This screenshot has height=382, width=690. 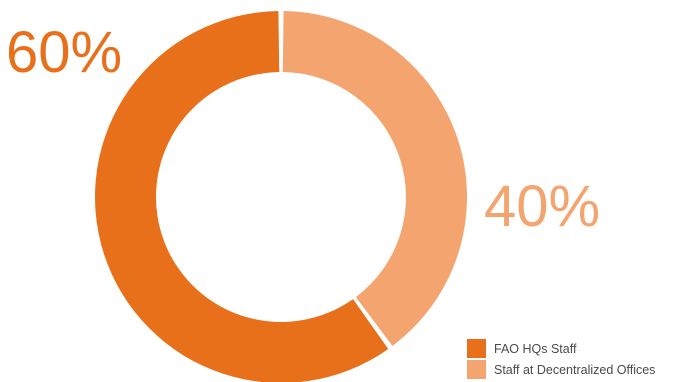 What do you see at coordinates (575, 369) in the screenshot?
I see `legend-label: Staff at Decentralized Offices` at bounding box center [575, 369].